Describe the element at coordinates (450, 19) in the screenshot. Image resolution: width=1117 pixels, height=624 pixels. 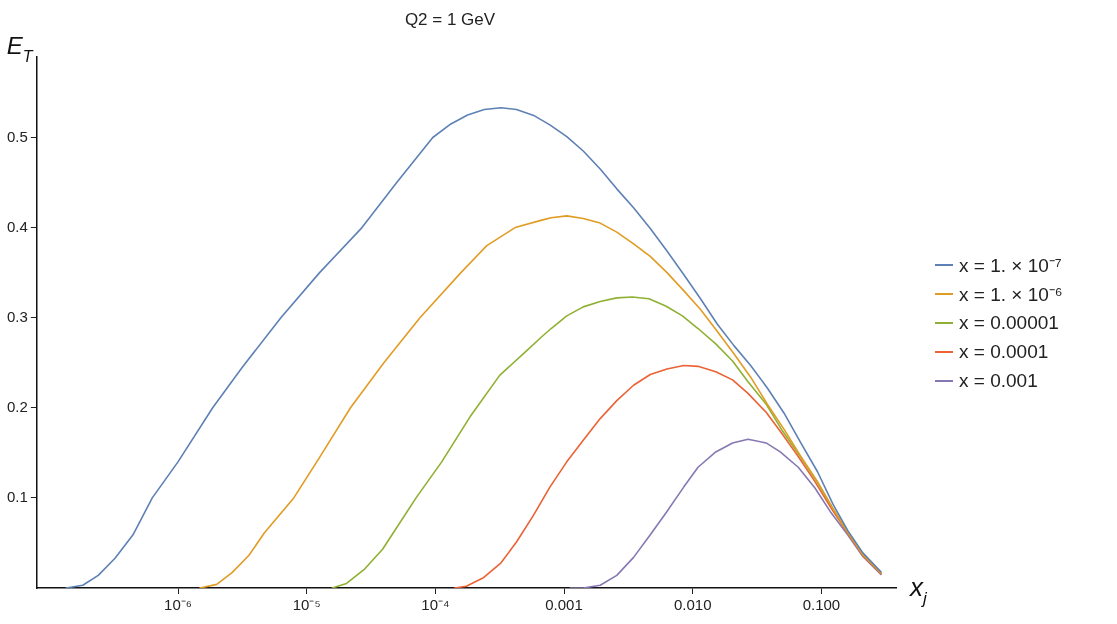
I see `chart-title: Q2 = 1 GeV` at that location.